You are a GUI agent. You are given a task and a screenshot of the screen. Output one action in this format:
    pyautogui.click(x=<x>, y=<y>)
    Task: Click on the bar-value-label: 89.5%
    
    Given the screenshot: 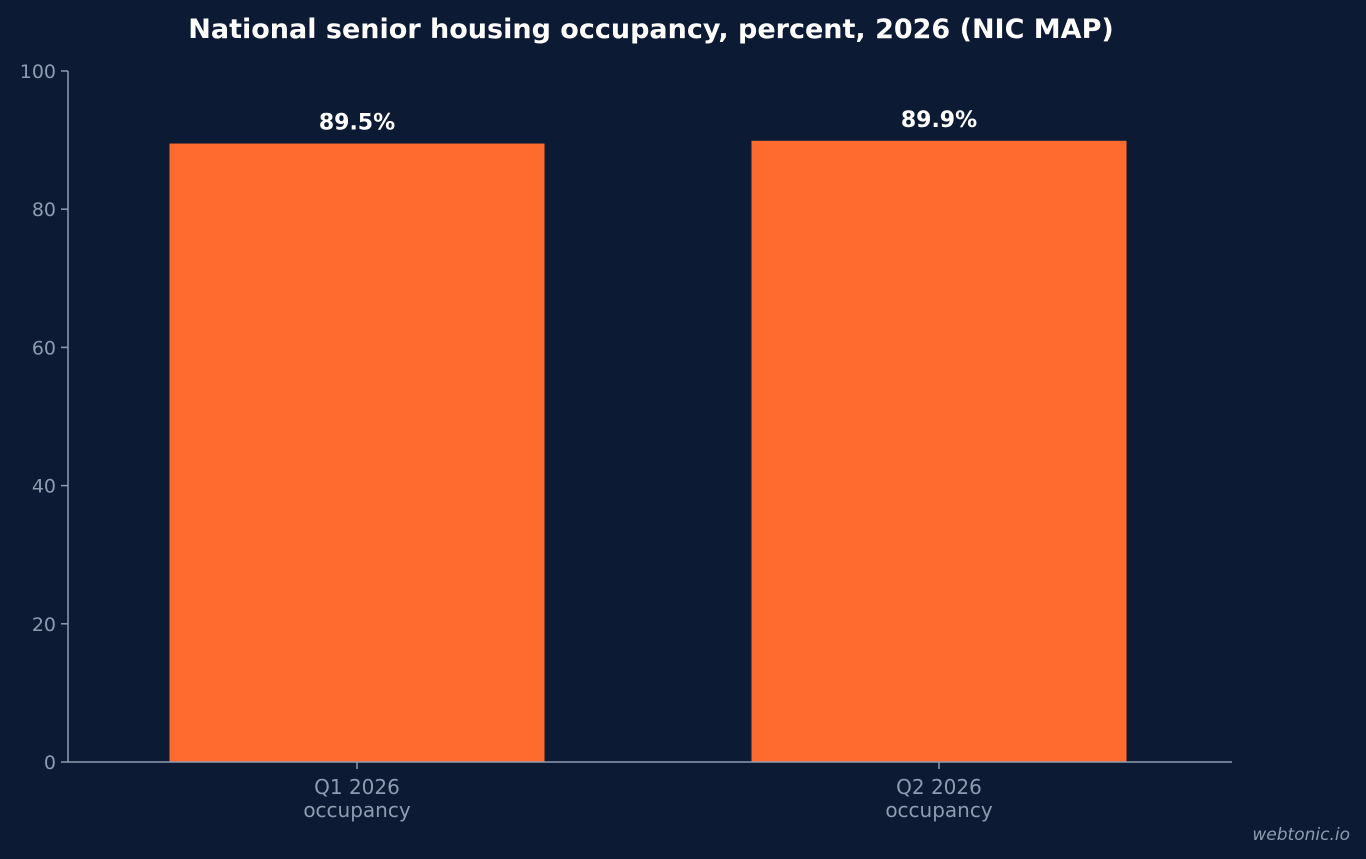 What is the action you would take?
    pyautogui.click(x=357, y=123)
    